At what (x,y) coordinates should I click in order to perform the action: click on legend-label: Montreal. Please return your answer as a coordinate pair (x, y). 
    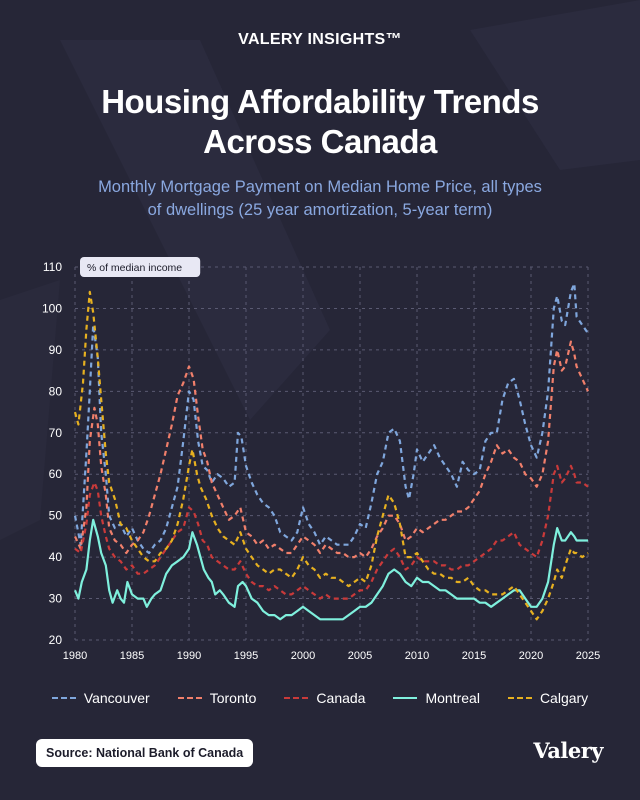
    Looking at the image, I should click on (452, 698).